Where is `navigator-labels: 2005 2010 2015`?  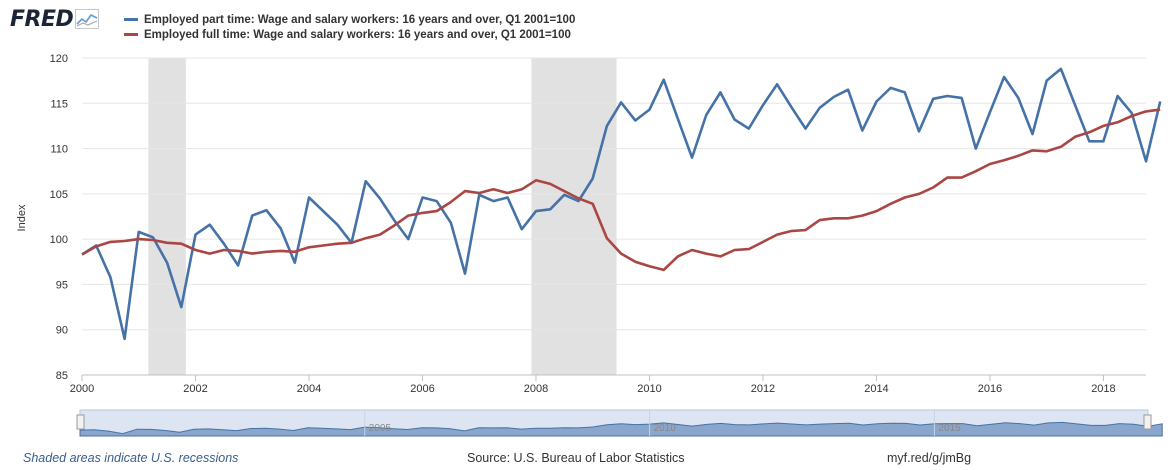 navigator-labels: 2005 2010 2015 is located at coordinates (662, 423).